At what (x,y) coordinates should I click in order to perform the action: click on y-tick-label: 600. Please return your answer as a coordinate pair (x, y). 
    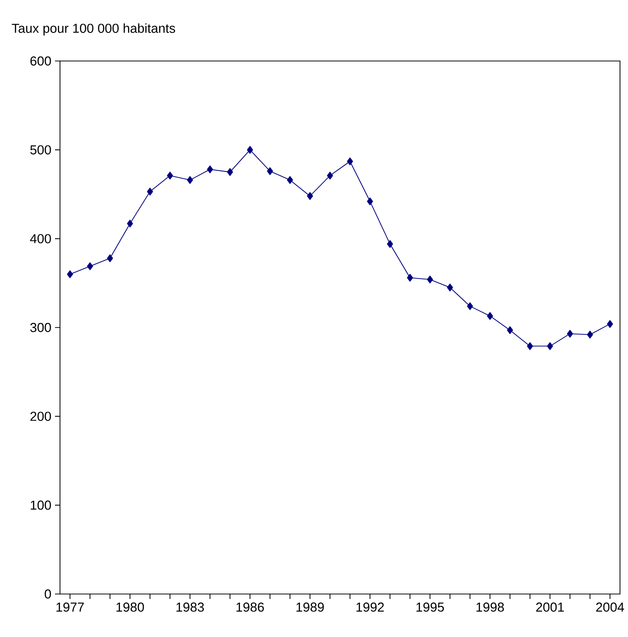
    Looking at the image, I should click on (40, 61).